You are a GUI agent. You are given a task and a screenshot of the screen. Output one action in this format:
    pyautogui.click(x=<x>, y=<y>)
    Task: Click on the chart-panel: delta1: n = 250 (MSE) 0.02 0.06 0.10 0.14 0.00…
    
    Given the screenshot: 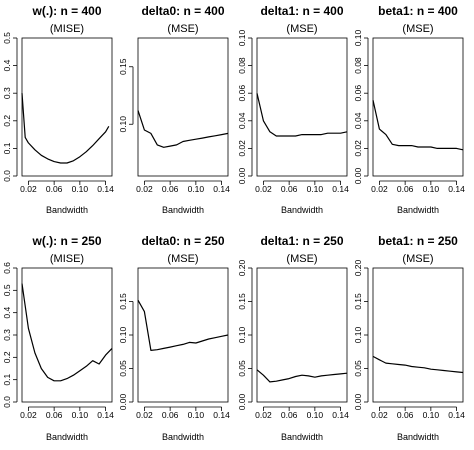 What is the action you would take?
    pyautogui.click(x=293, y=338)
    